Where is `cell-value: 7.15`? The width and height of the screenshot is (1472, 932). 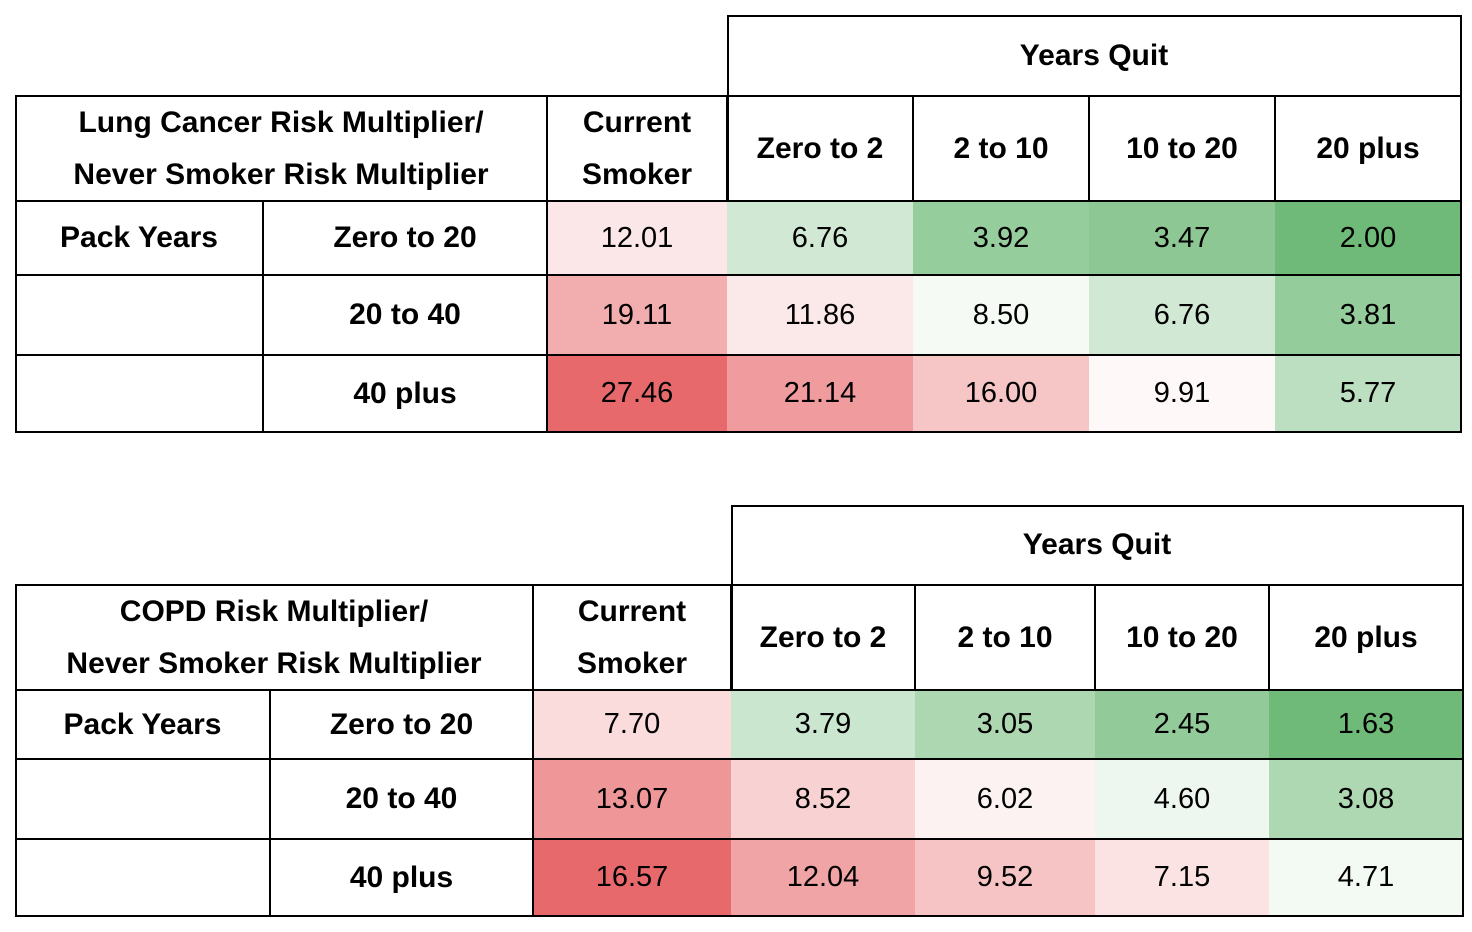 cell-value: 7.15 is located at coordinates (1182, 877).